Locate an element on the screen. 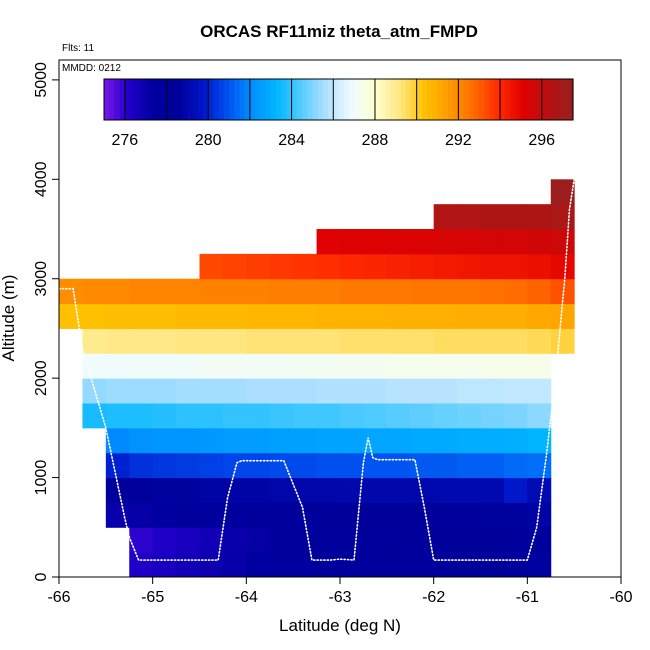 The width and height of the screenshot is (650, 650). colorbar-tick-label: 280 is located at coordinates (208, 140).